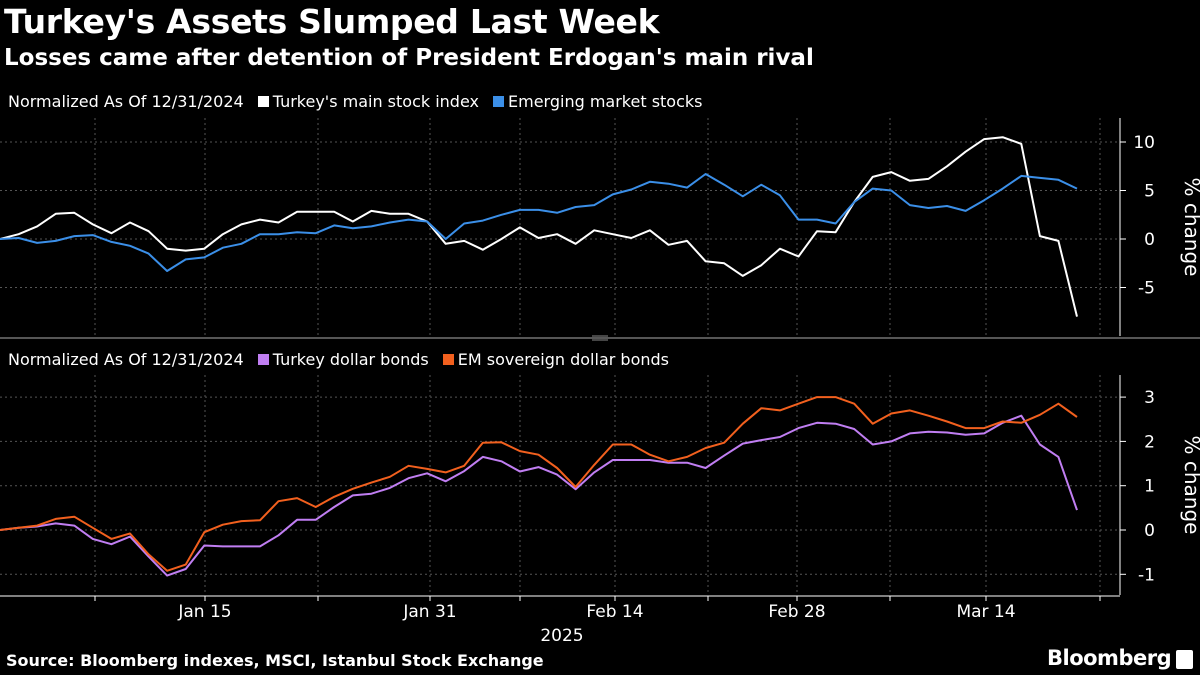 The image size is (1200, 675). Describe the element at coordinates (605, 101) in the screenshot. I see `legend-label-em-stocks: Emerging market stocks` at that location.